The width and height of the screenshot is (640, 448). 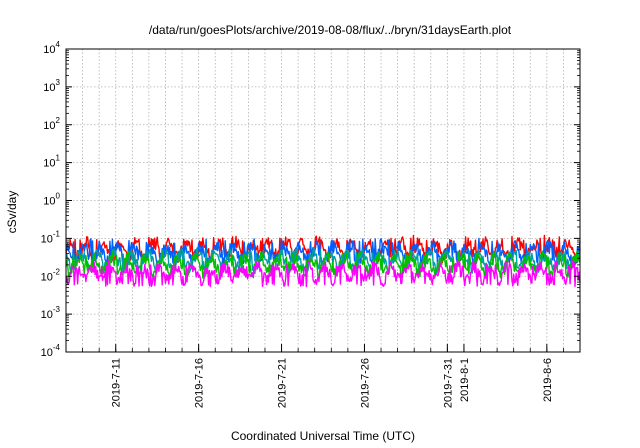 What do you see at coordinates (51, 124) in the screenshot?
I see `y-tick-label: 10²` at bounding box center [51, 124].